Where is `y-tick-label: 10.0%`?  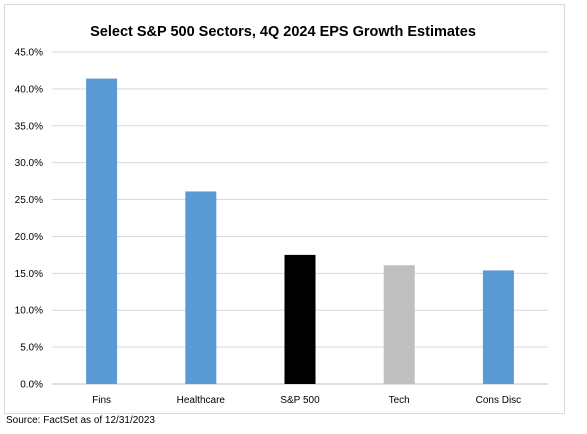
y-tick-label: 10.0% is located at coordinates (29, 311).